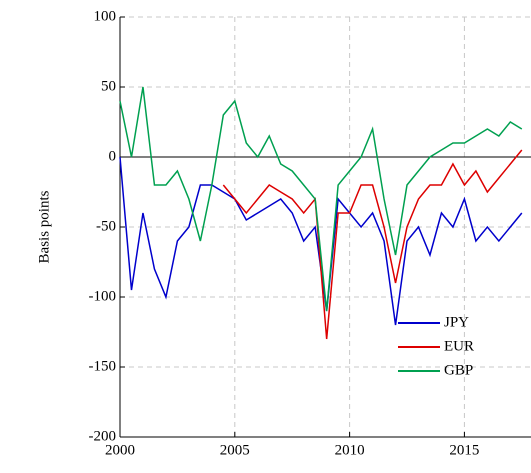  What do you see at coordinates (106, 226) in the screenshot?
I see `y-tick-label: -50` at bounding box center [106, 226].